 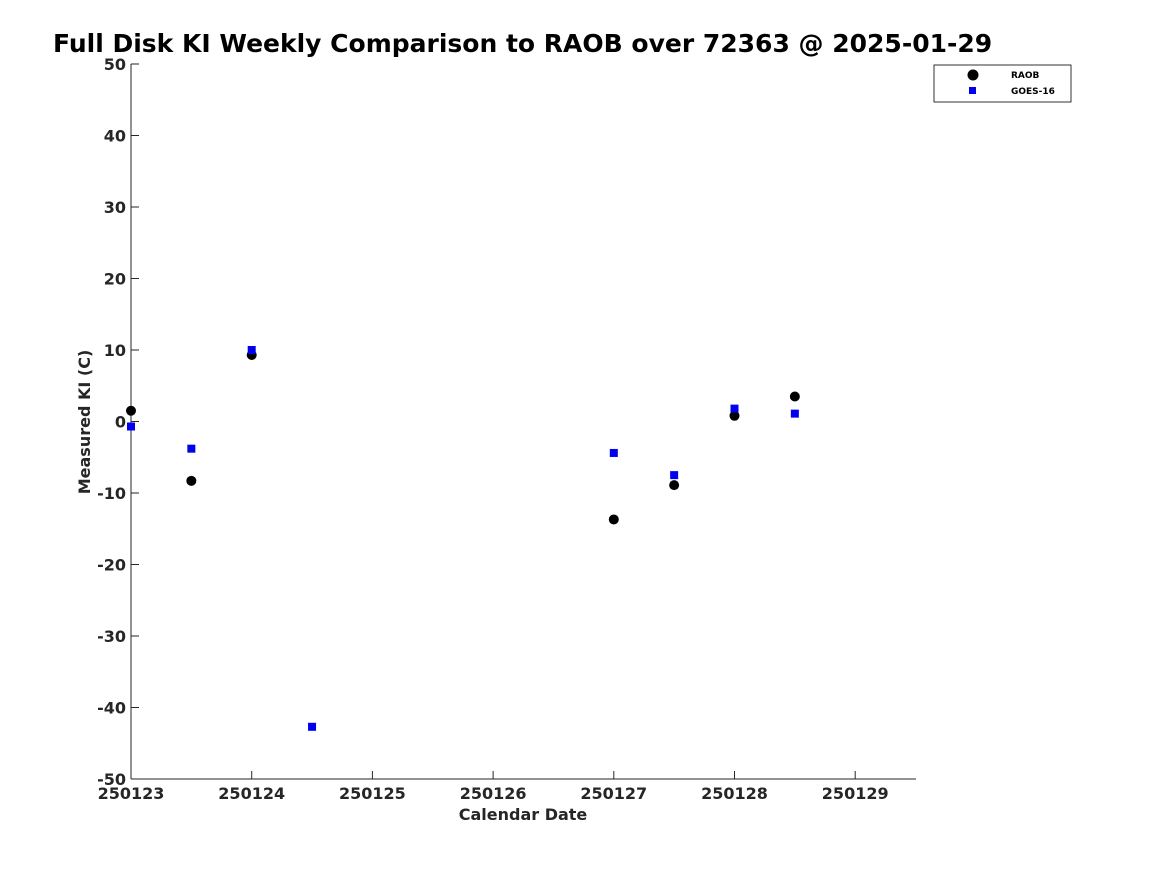 I want to click on y-tick-label: 0, so click(x=120, y=422).